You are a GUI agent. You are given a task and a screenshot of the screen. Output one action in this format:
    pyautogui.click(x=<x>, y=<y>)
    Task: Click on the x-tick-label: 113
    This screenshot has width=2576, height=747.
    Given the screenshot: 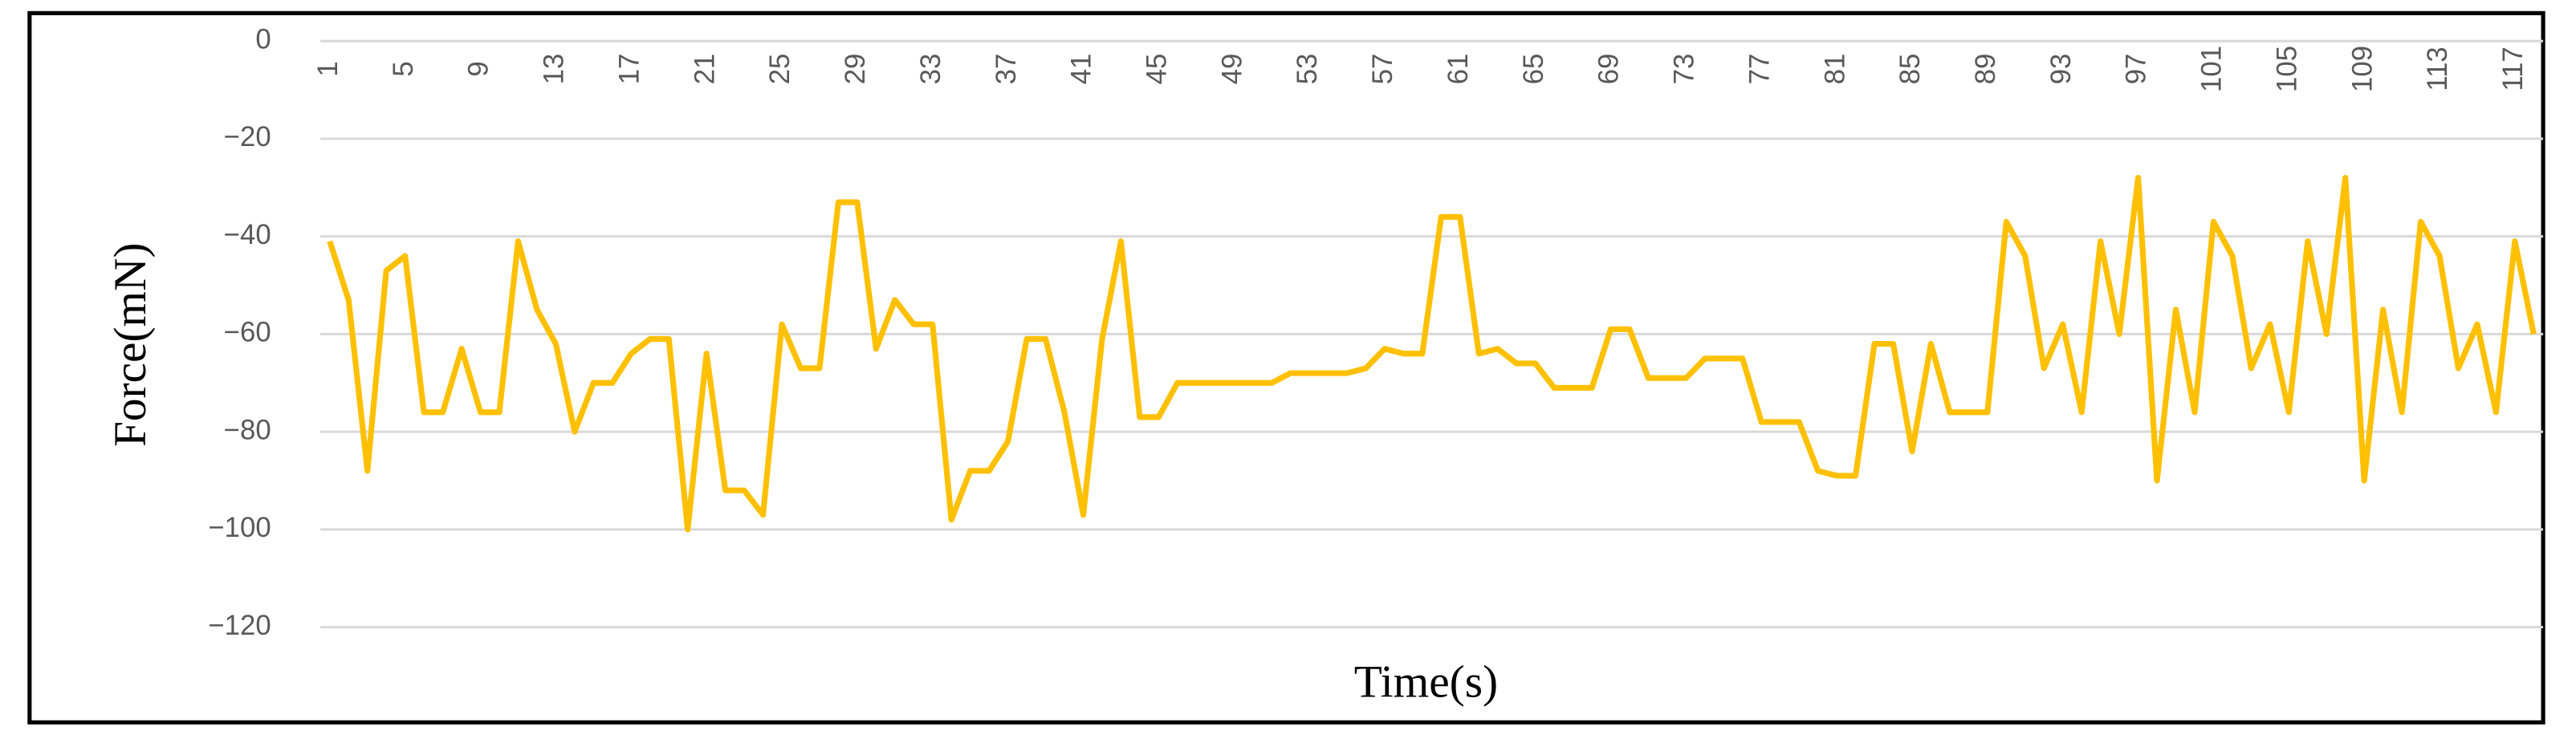 What is the action you would take?
    pyautogui.click(x=2438, y=69)
    